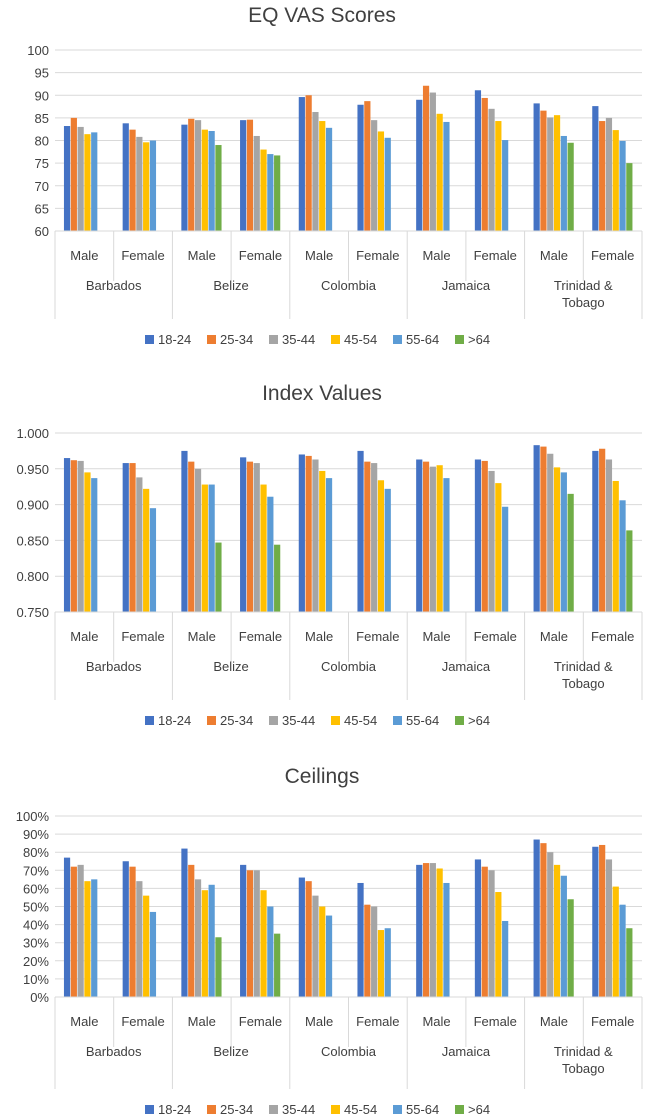 The image size is (645, 1116). What do you see at coordinates (583, 1060) in the screenshot?
I see `country-label: Trinidad & Tobago` at bounding box center [583, 1060].